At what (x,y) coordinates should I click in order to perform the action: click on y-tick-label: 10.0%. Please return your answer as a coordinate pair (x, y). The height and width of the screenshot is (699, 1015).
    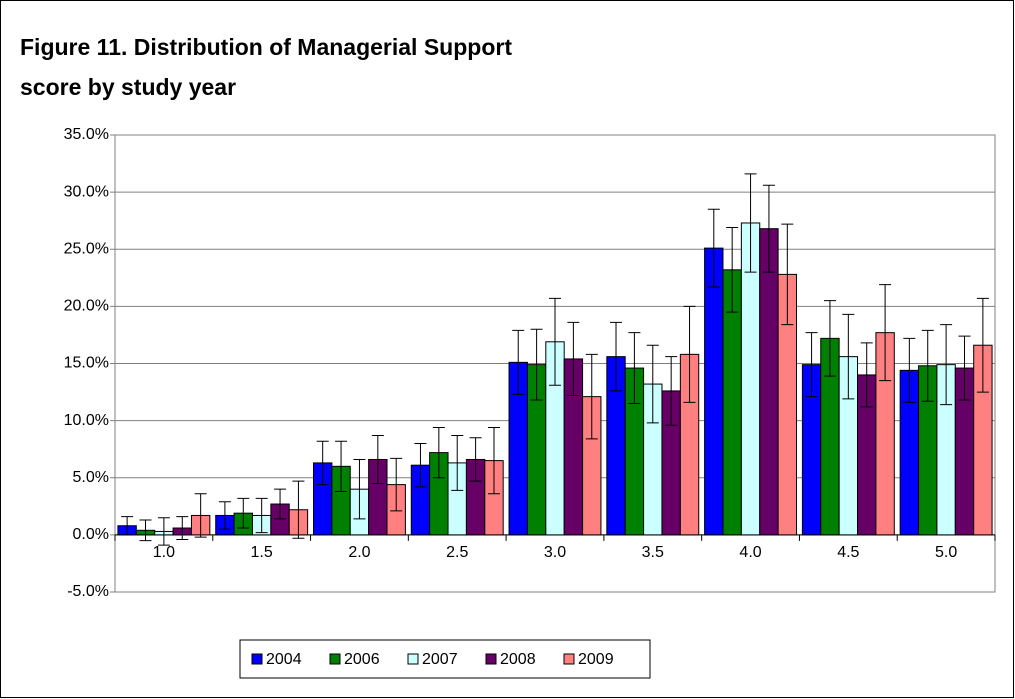
    Looking at the image, I should click on (86, 420).